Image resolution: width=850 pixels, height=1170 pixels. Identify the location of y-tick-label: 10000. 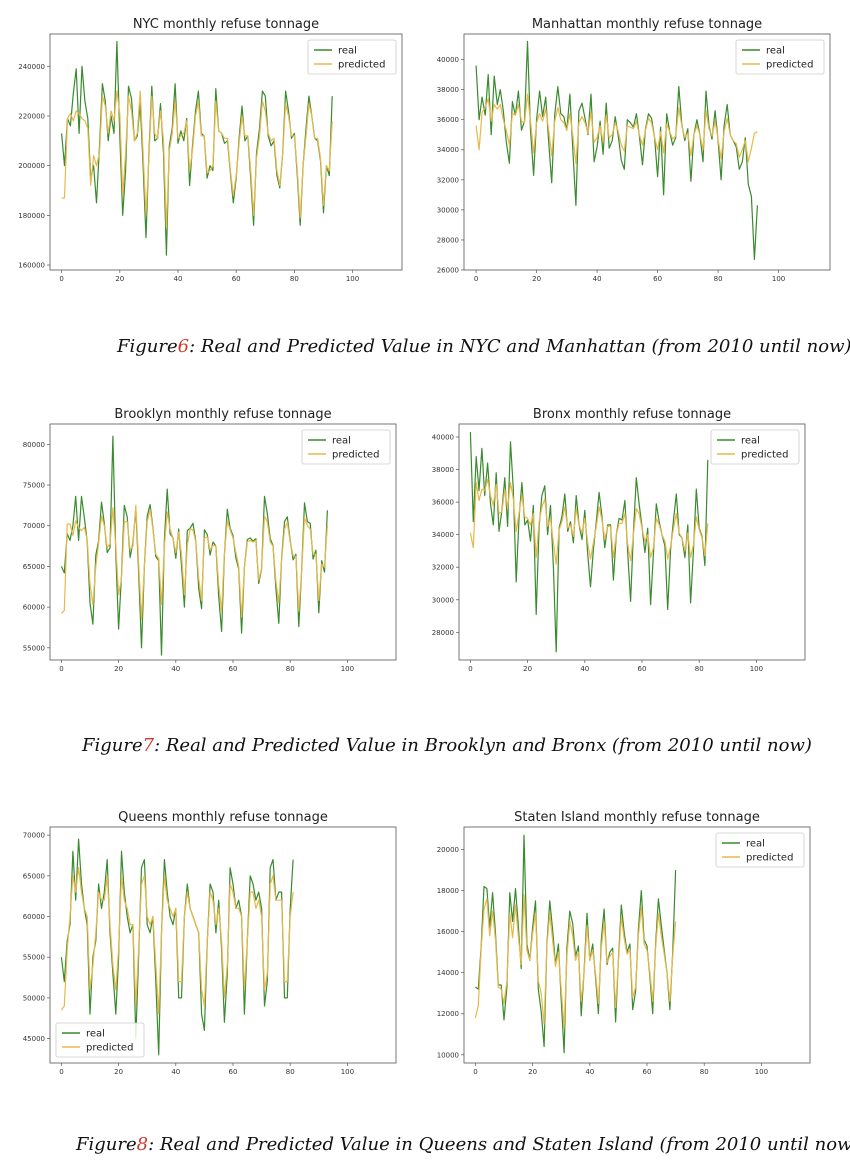
(448, 1055).